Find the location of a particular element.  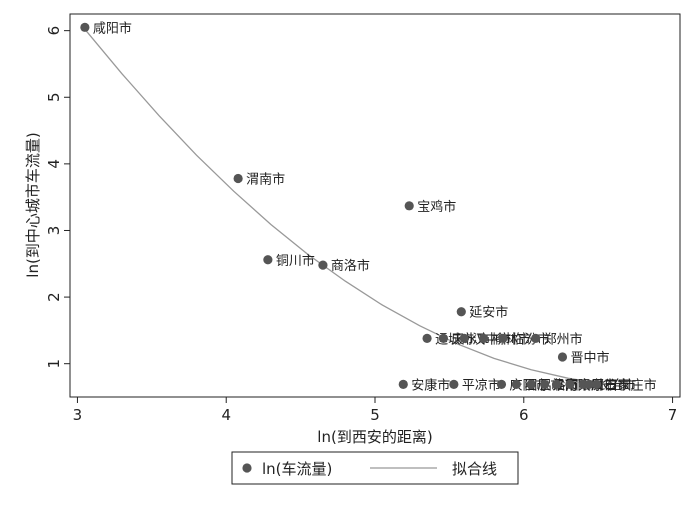

legend-label-points: ln(车流量) is located at coordinates (297, 469).